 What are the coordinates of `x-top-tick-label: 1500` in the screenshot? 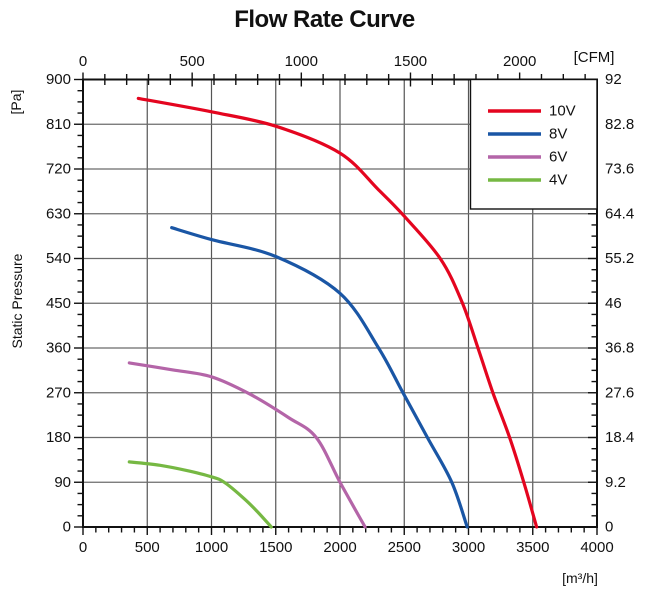 It's located at (410, 61).